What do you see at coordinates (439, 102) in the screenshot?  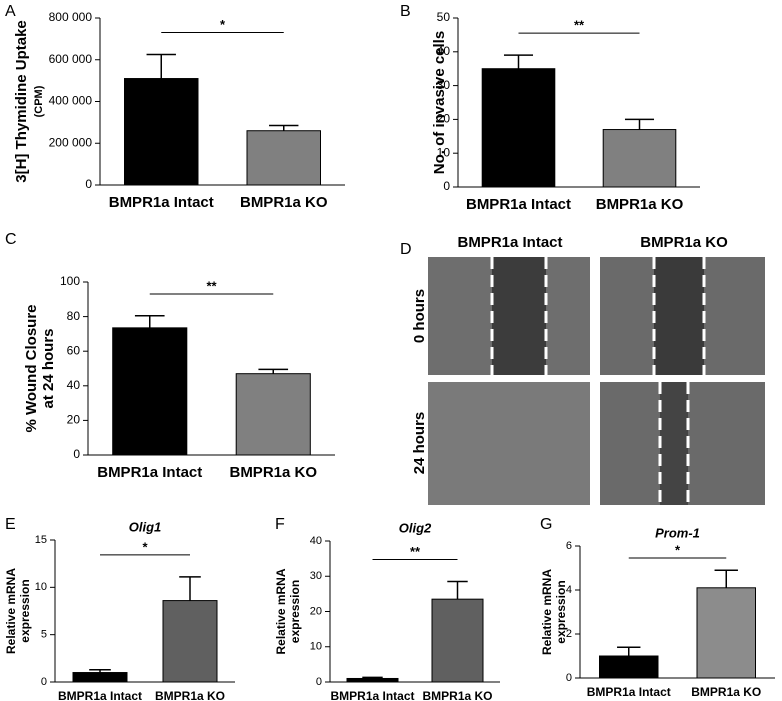 I see `y-axis-label: No. of invasive cells` at bounding box center [439, 102].